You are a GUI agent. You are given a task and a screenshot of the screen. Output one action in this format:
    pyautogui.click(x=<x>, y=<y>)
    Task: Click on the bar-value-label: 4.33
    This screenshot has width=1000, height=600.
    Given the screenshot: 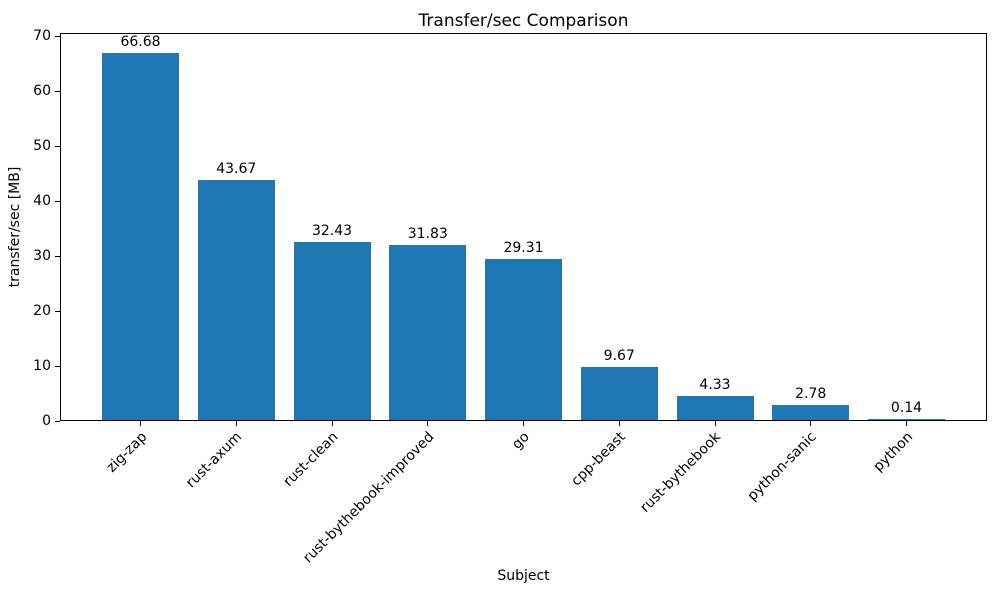 What is the action you would take?
    pyautogui.click(x=715, y=385)
    